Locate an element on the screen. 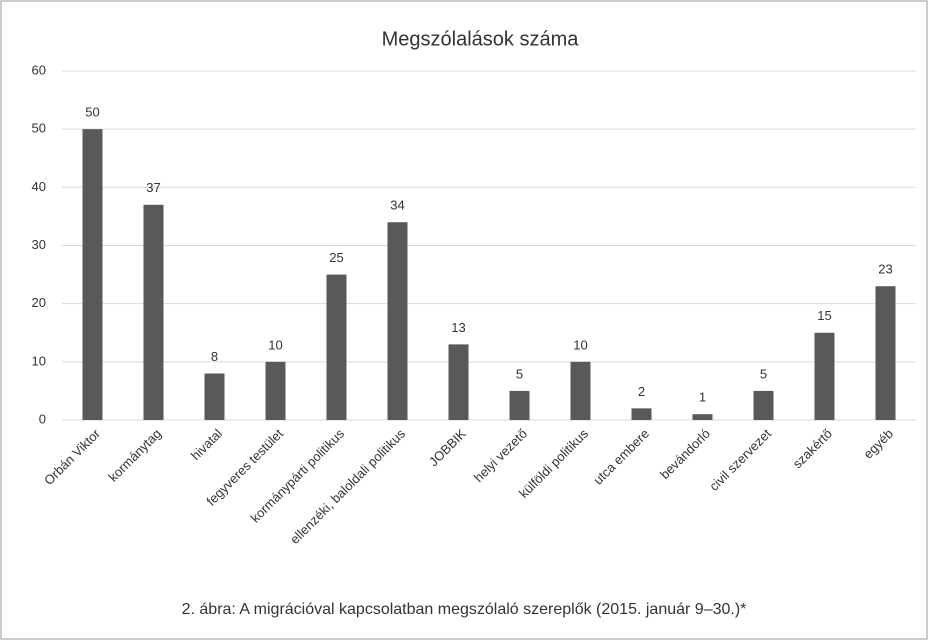 The image size is (928, 640). x-tick-label: civil szervezet is located at coordinates (740, 460).